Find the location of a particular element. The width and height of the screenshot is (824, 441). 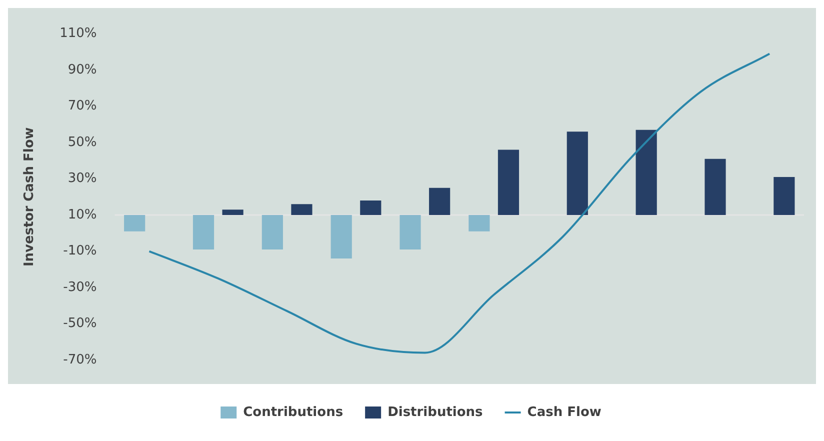

y-tick-label: 10% is located at coordinates (82, 214).